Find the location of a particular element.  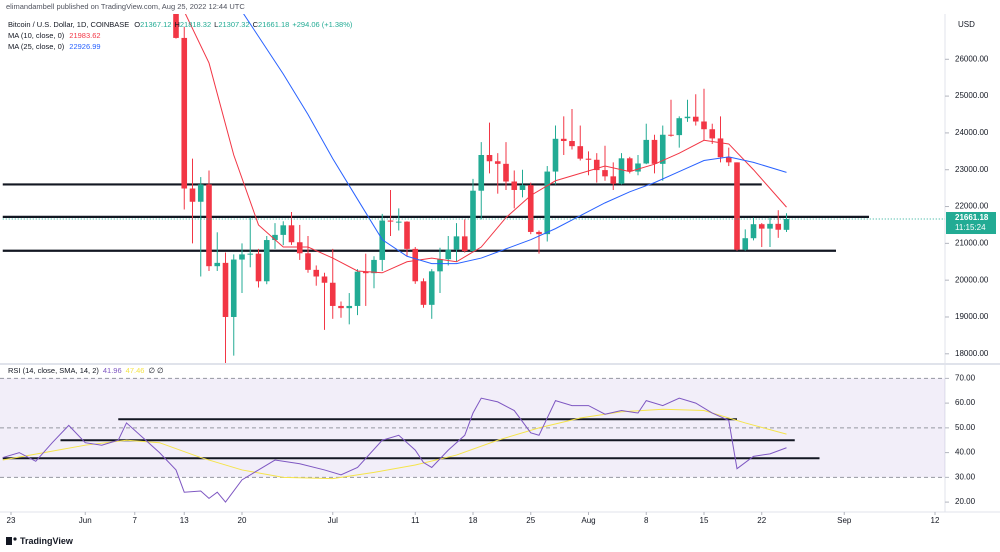

x-tick-label: Jul is located at coordinates (333, 520).